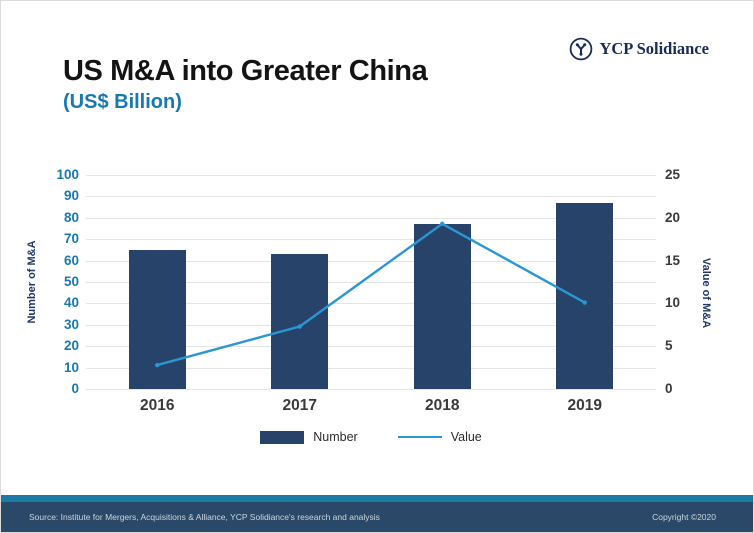 Image resolution: width=754 pixels, height=533 pixels. What do you see at coordinates (673, 303) in the screenshot?
I see `right-axis-tick: 10` at bounding box center [673, 303].